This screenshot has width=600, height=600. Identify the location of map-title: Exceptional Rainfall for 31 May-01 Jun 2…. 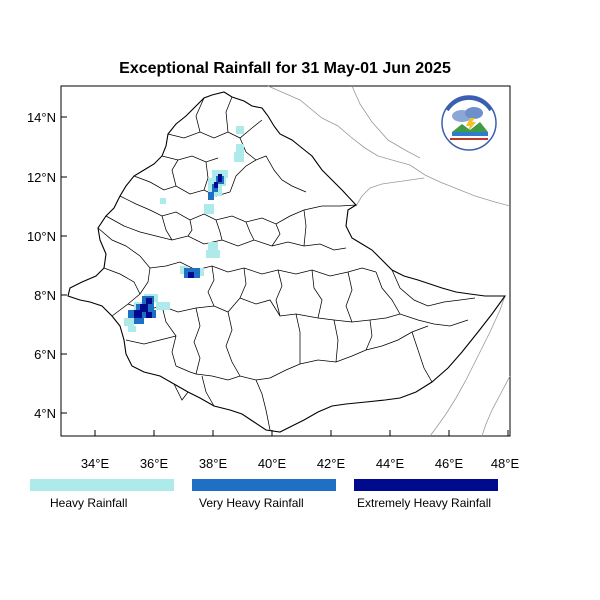
(285, 68).